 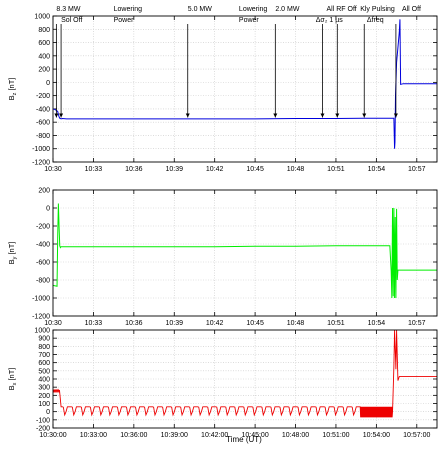 What do you see at coordinates (330, 20) in the screenshot?
I see `event-annotation: Δσ₂ 1 µs` at bounding box center [330, 20].